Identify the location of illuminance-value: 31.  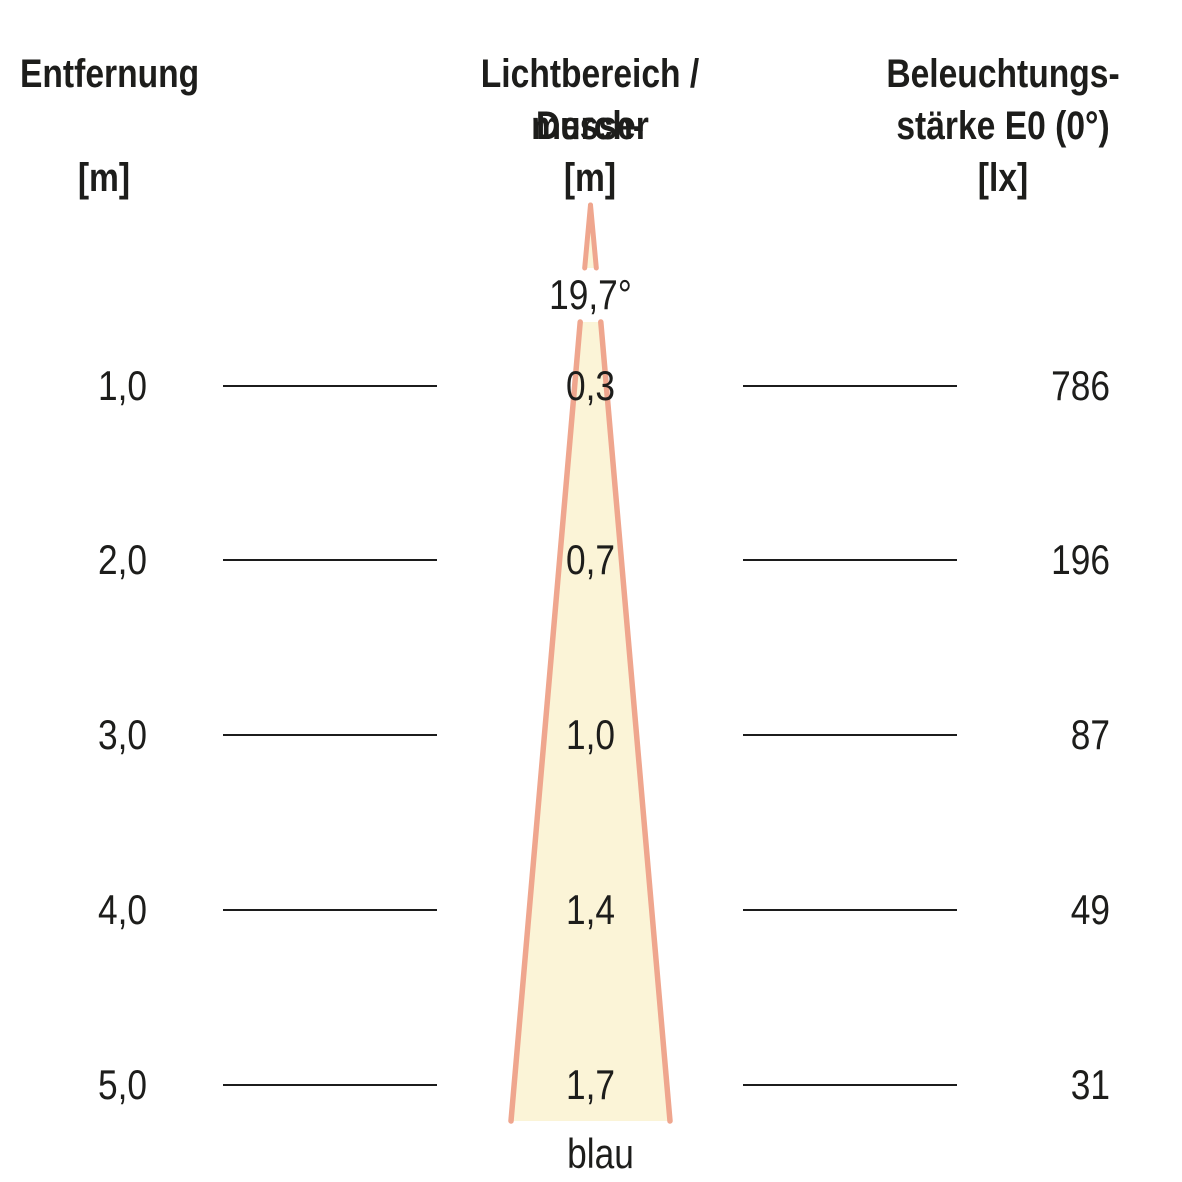
(1090, 1084).